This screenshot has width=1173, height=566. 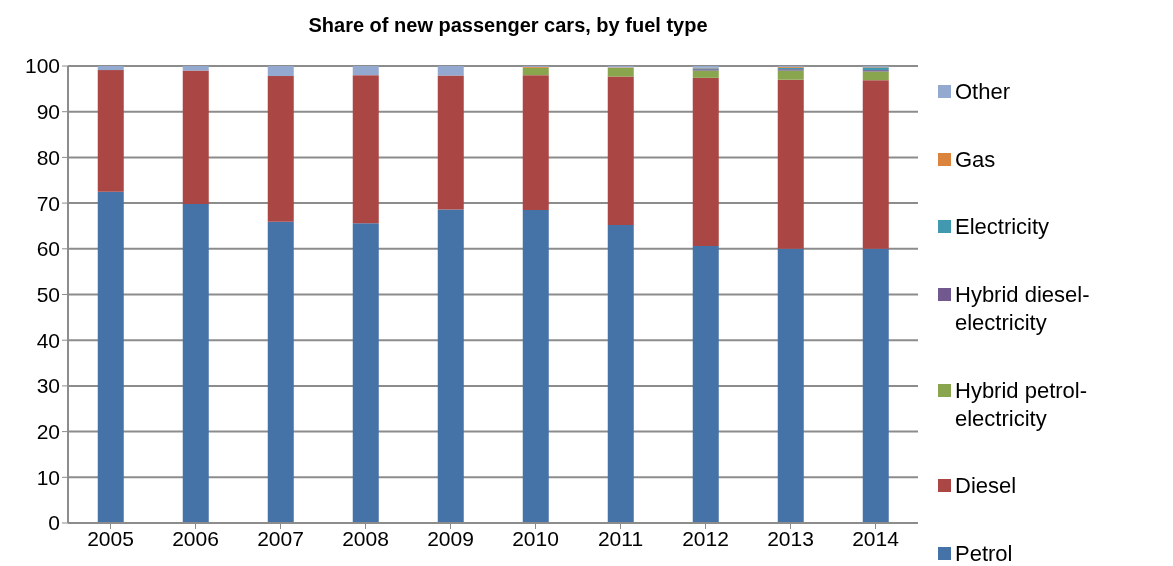 I want to click on y-tick-label: 60, so click(x=48, y=249).